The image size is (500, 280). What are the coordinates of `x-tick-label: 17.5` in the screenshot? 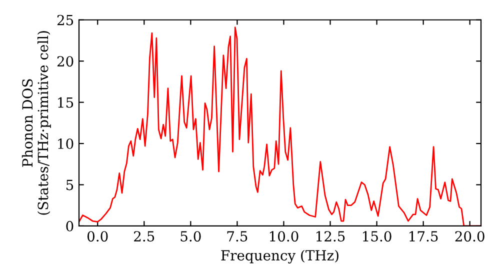 It's located at (424, 236).